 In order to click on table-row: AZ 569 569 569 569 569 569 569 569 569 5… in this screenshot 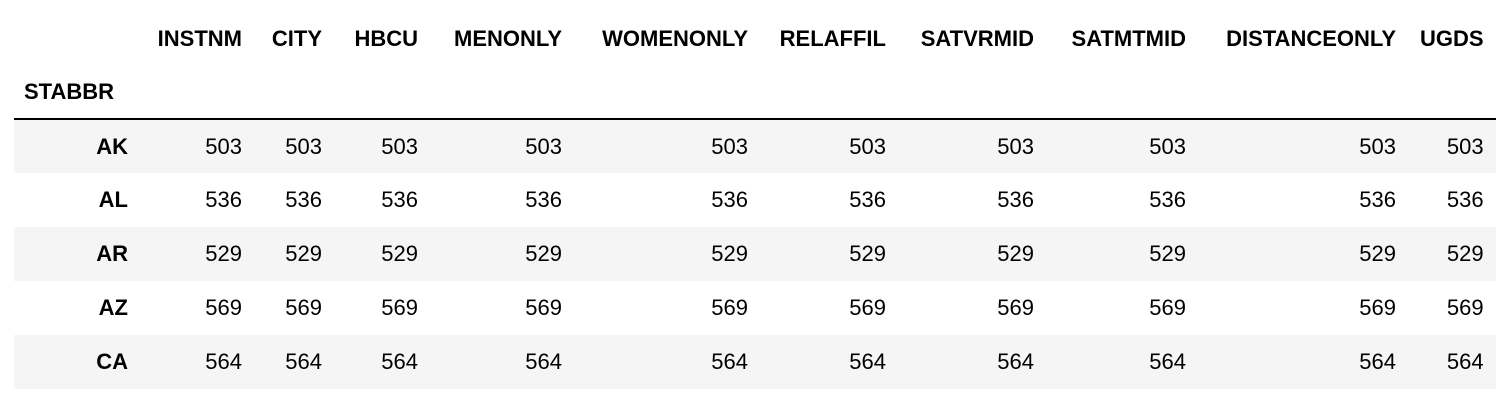, I will do `click(755, 308)`.